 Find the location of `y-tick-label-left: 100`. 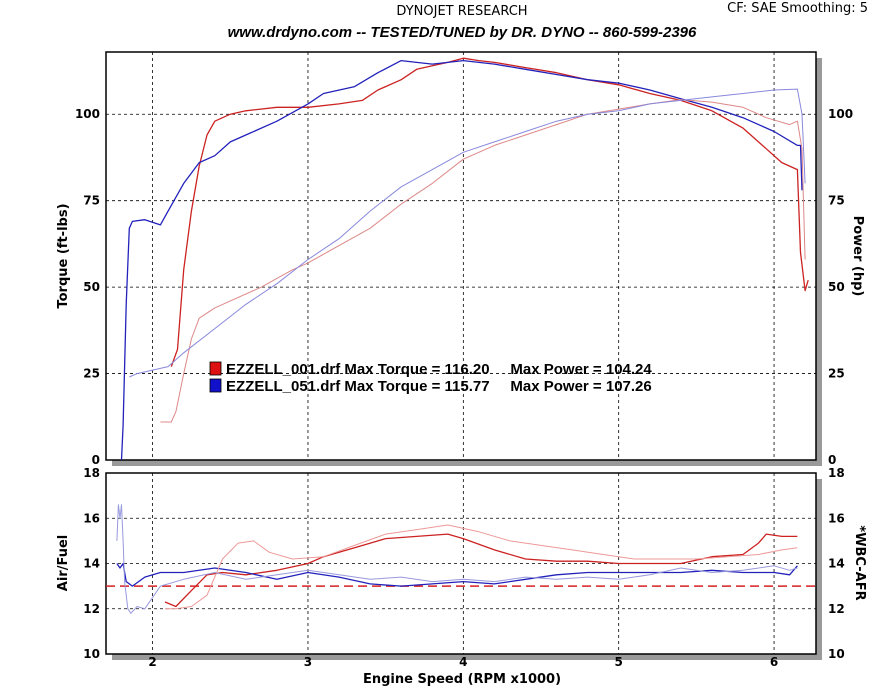

y-tick-label-left: 100 is located at coordinates (87, 114).